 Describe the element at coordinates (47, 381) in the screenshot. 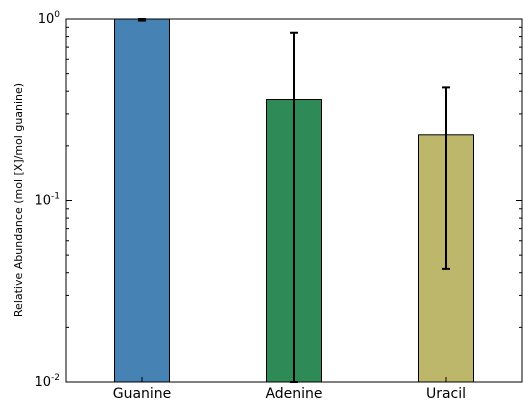

I see `y-tick-label: 10⁻²` at that location.